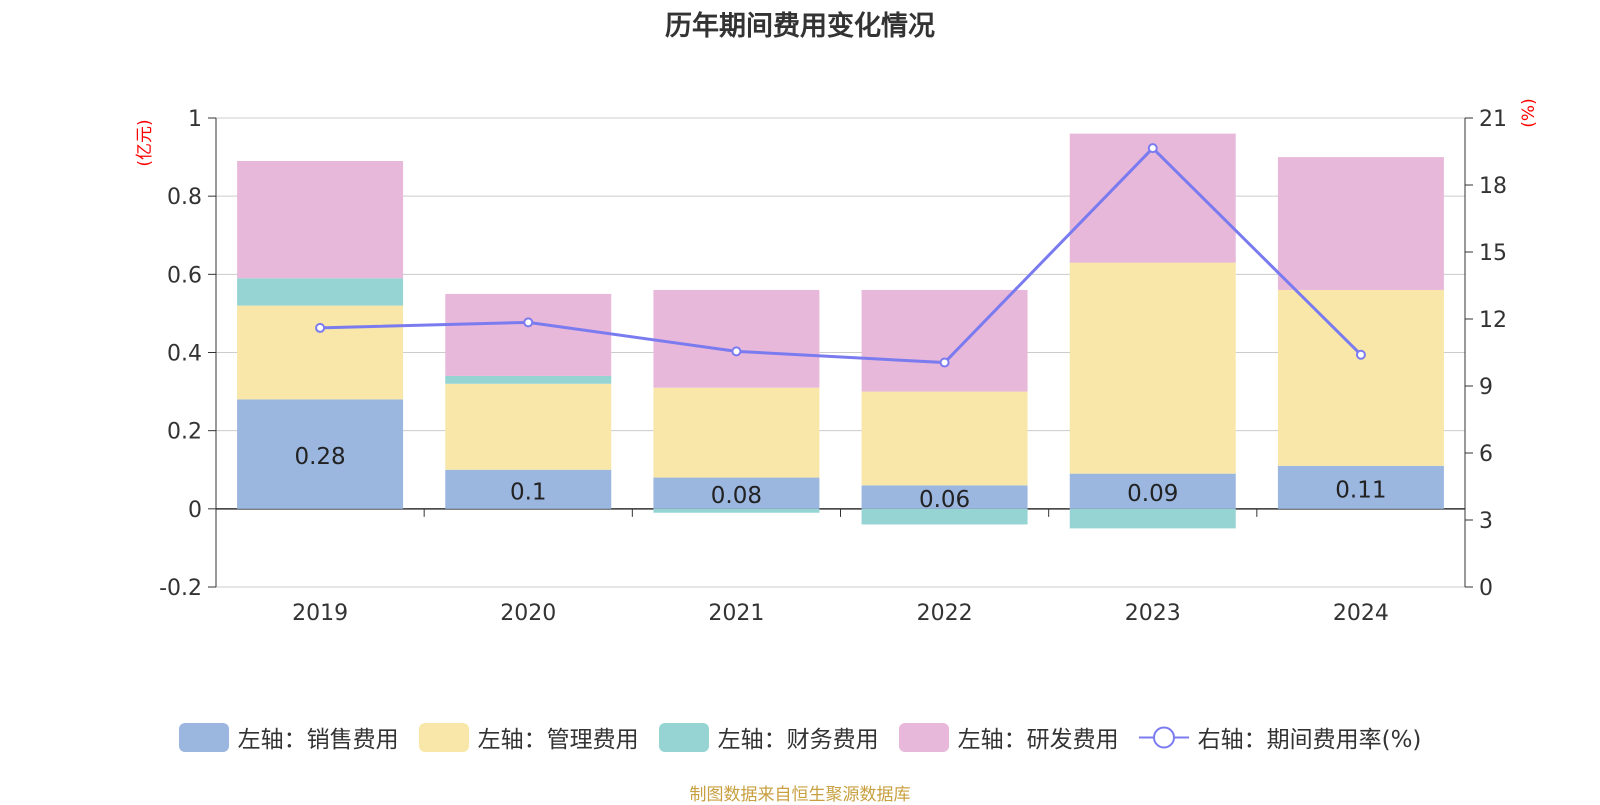  What do you see at coordinates (184, 275) in the screenshot?
I see `left-axis-tick-label: 0.6` at bounding box center [184, 275].